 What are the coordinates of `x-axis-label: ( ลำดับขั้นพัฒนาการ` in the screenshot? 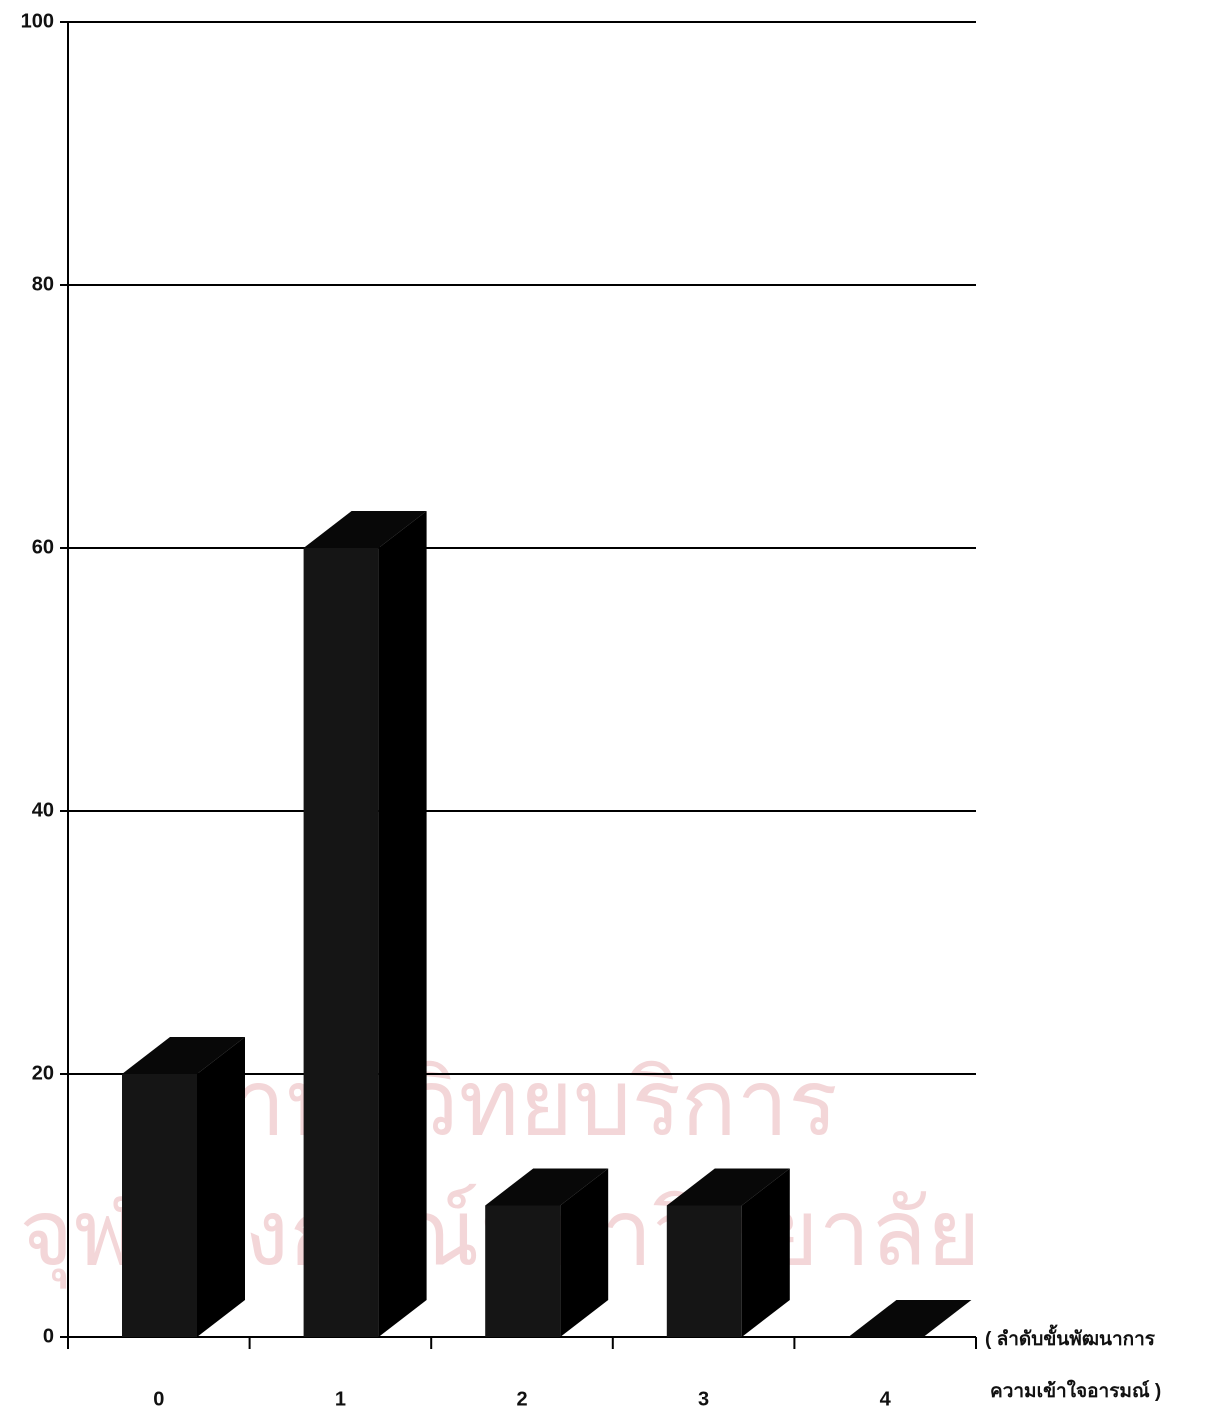 It's located at (1070, 1337).